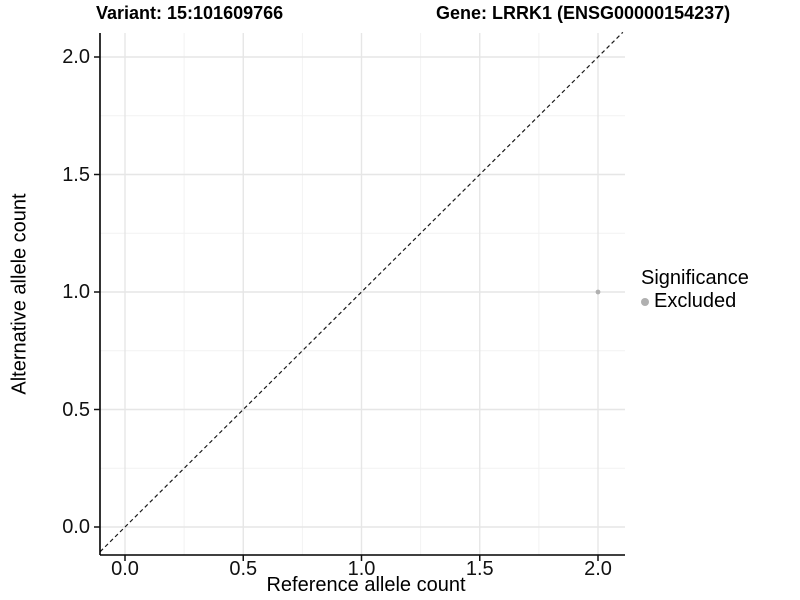 This screenshot has width=800, height=600. Describe the element at coordinates (190, 13) in the screenshot. I see `variant-title: Variant: 15:101609766` at that location.